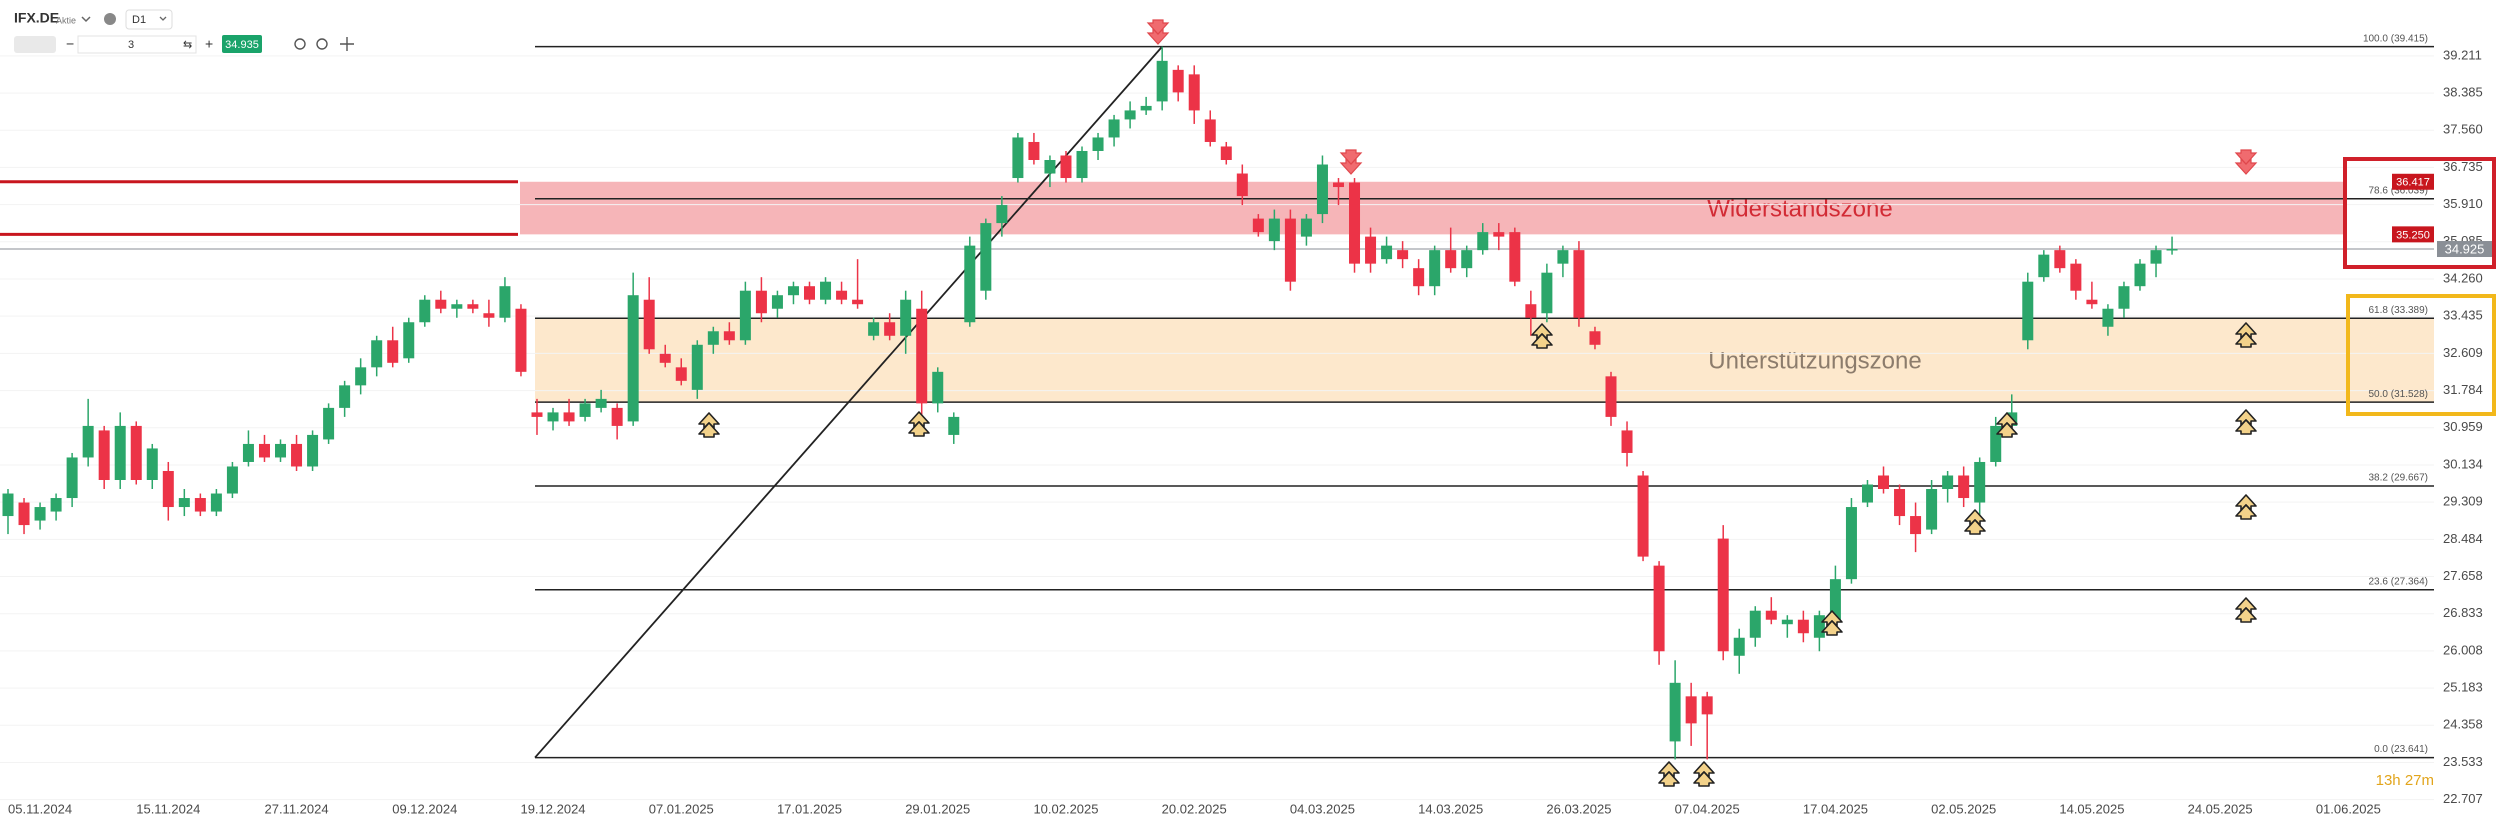 The width and height of the screenshot is (2498, 825). What do you see at coordinates (70, 44) in the screenshot?
I see `minus-button: −` at bounding box center [70, 44].